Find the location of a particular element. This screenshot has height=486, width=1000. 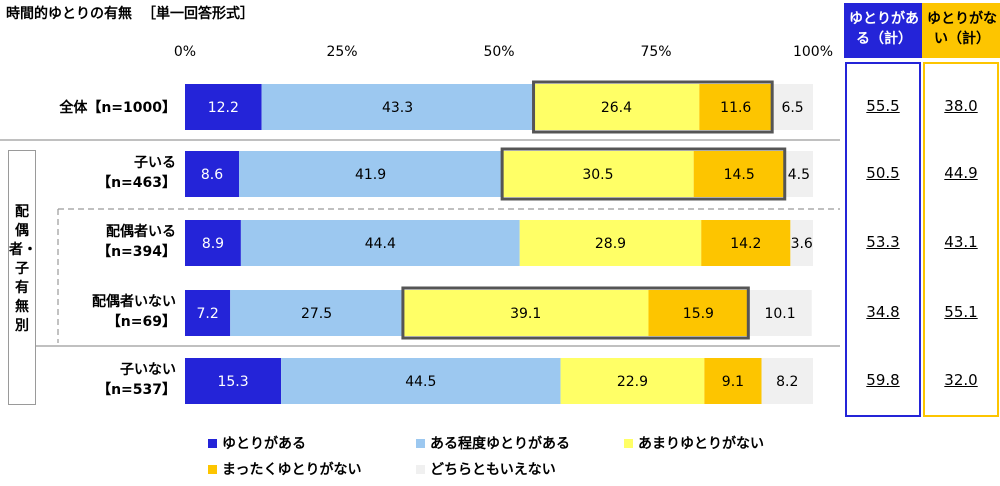

legend-item: あまりゆとりがない is located at coordinates (694, 443).